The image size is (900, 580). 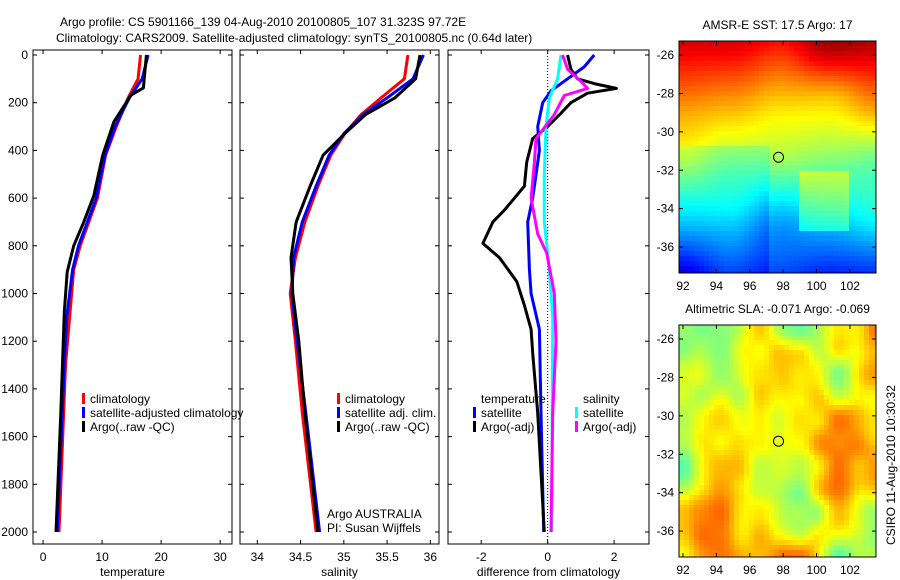 What do you see at coordinates (850, 570) in the screenshot?
I see `x-tick-label: 102` at bounding box center [850, 570].